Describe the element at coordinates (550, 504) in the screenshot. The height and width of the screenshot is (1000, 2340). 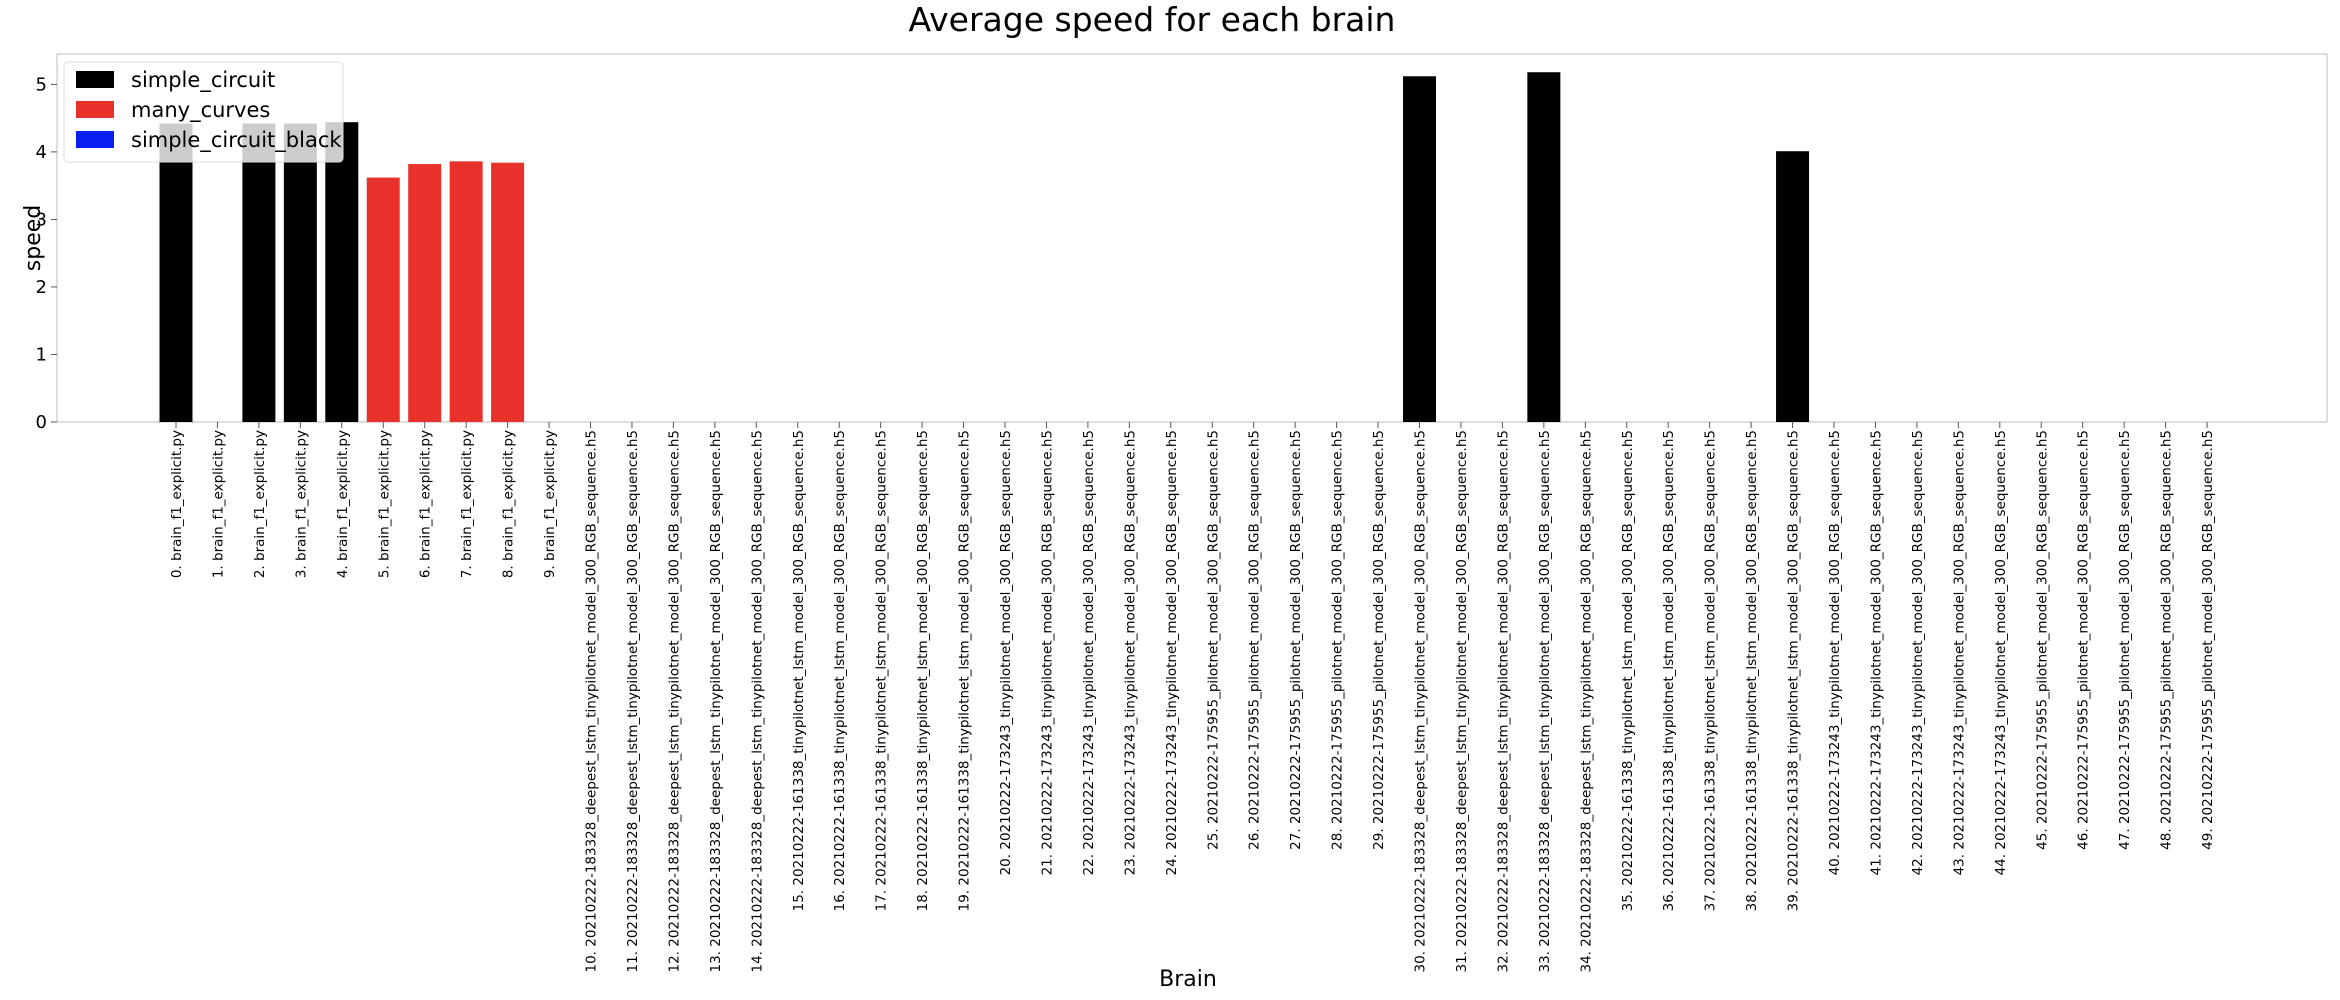
I see `x-tick-label-9: 9. brain_f1_explicit.py` at that location.